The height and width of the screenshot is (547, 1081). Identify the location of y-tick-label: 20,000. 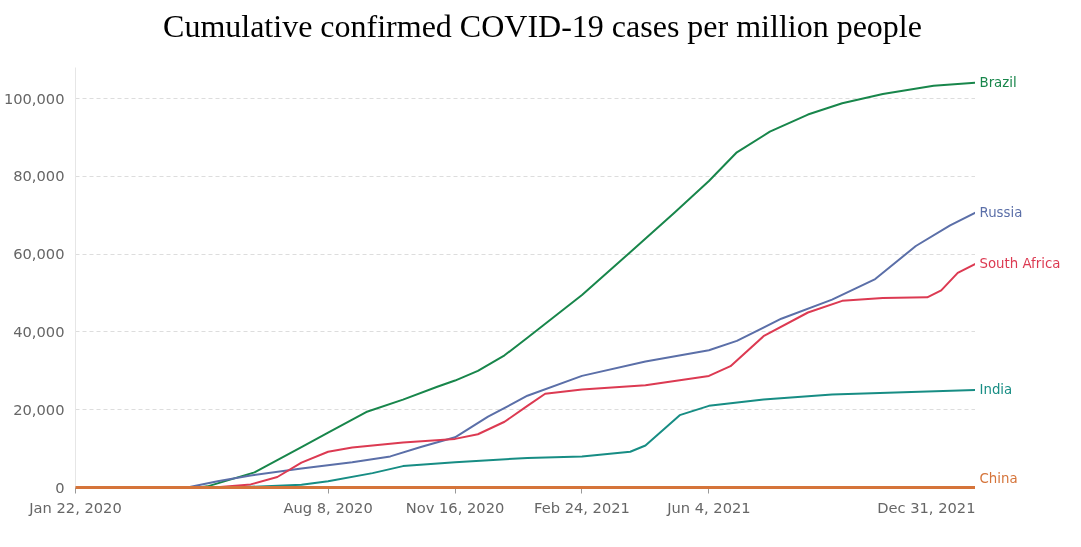
(39, 409).